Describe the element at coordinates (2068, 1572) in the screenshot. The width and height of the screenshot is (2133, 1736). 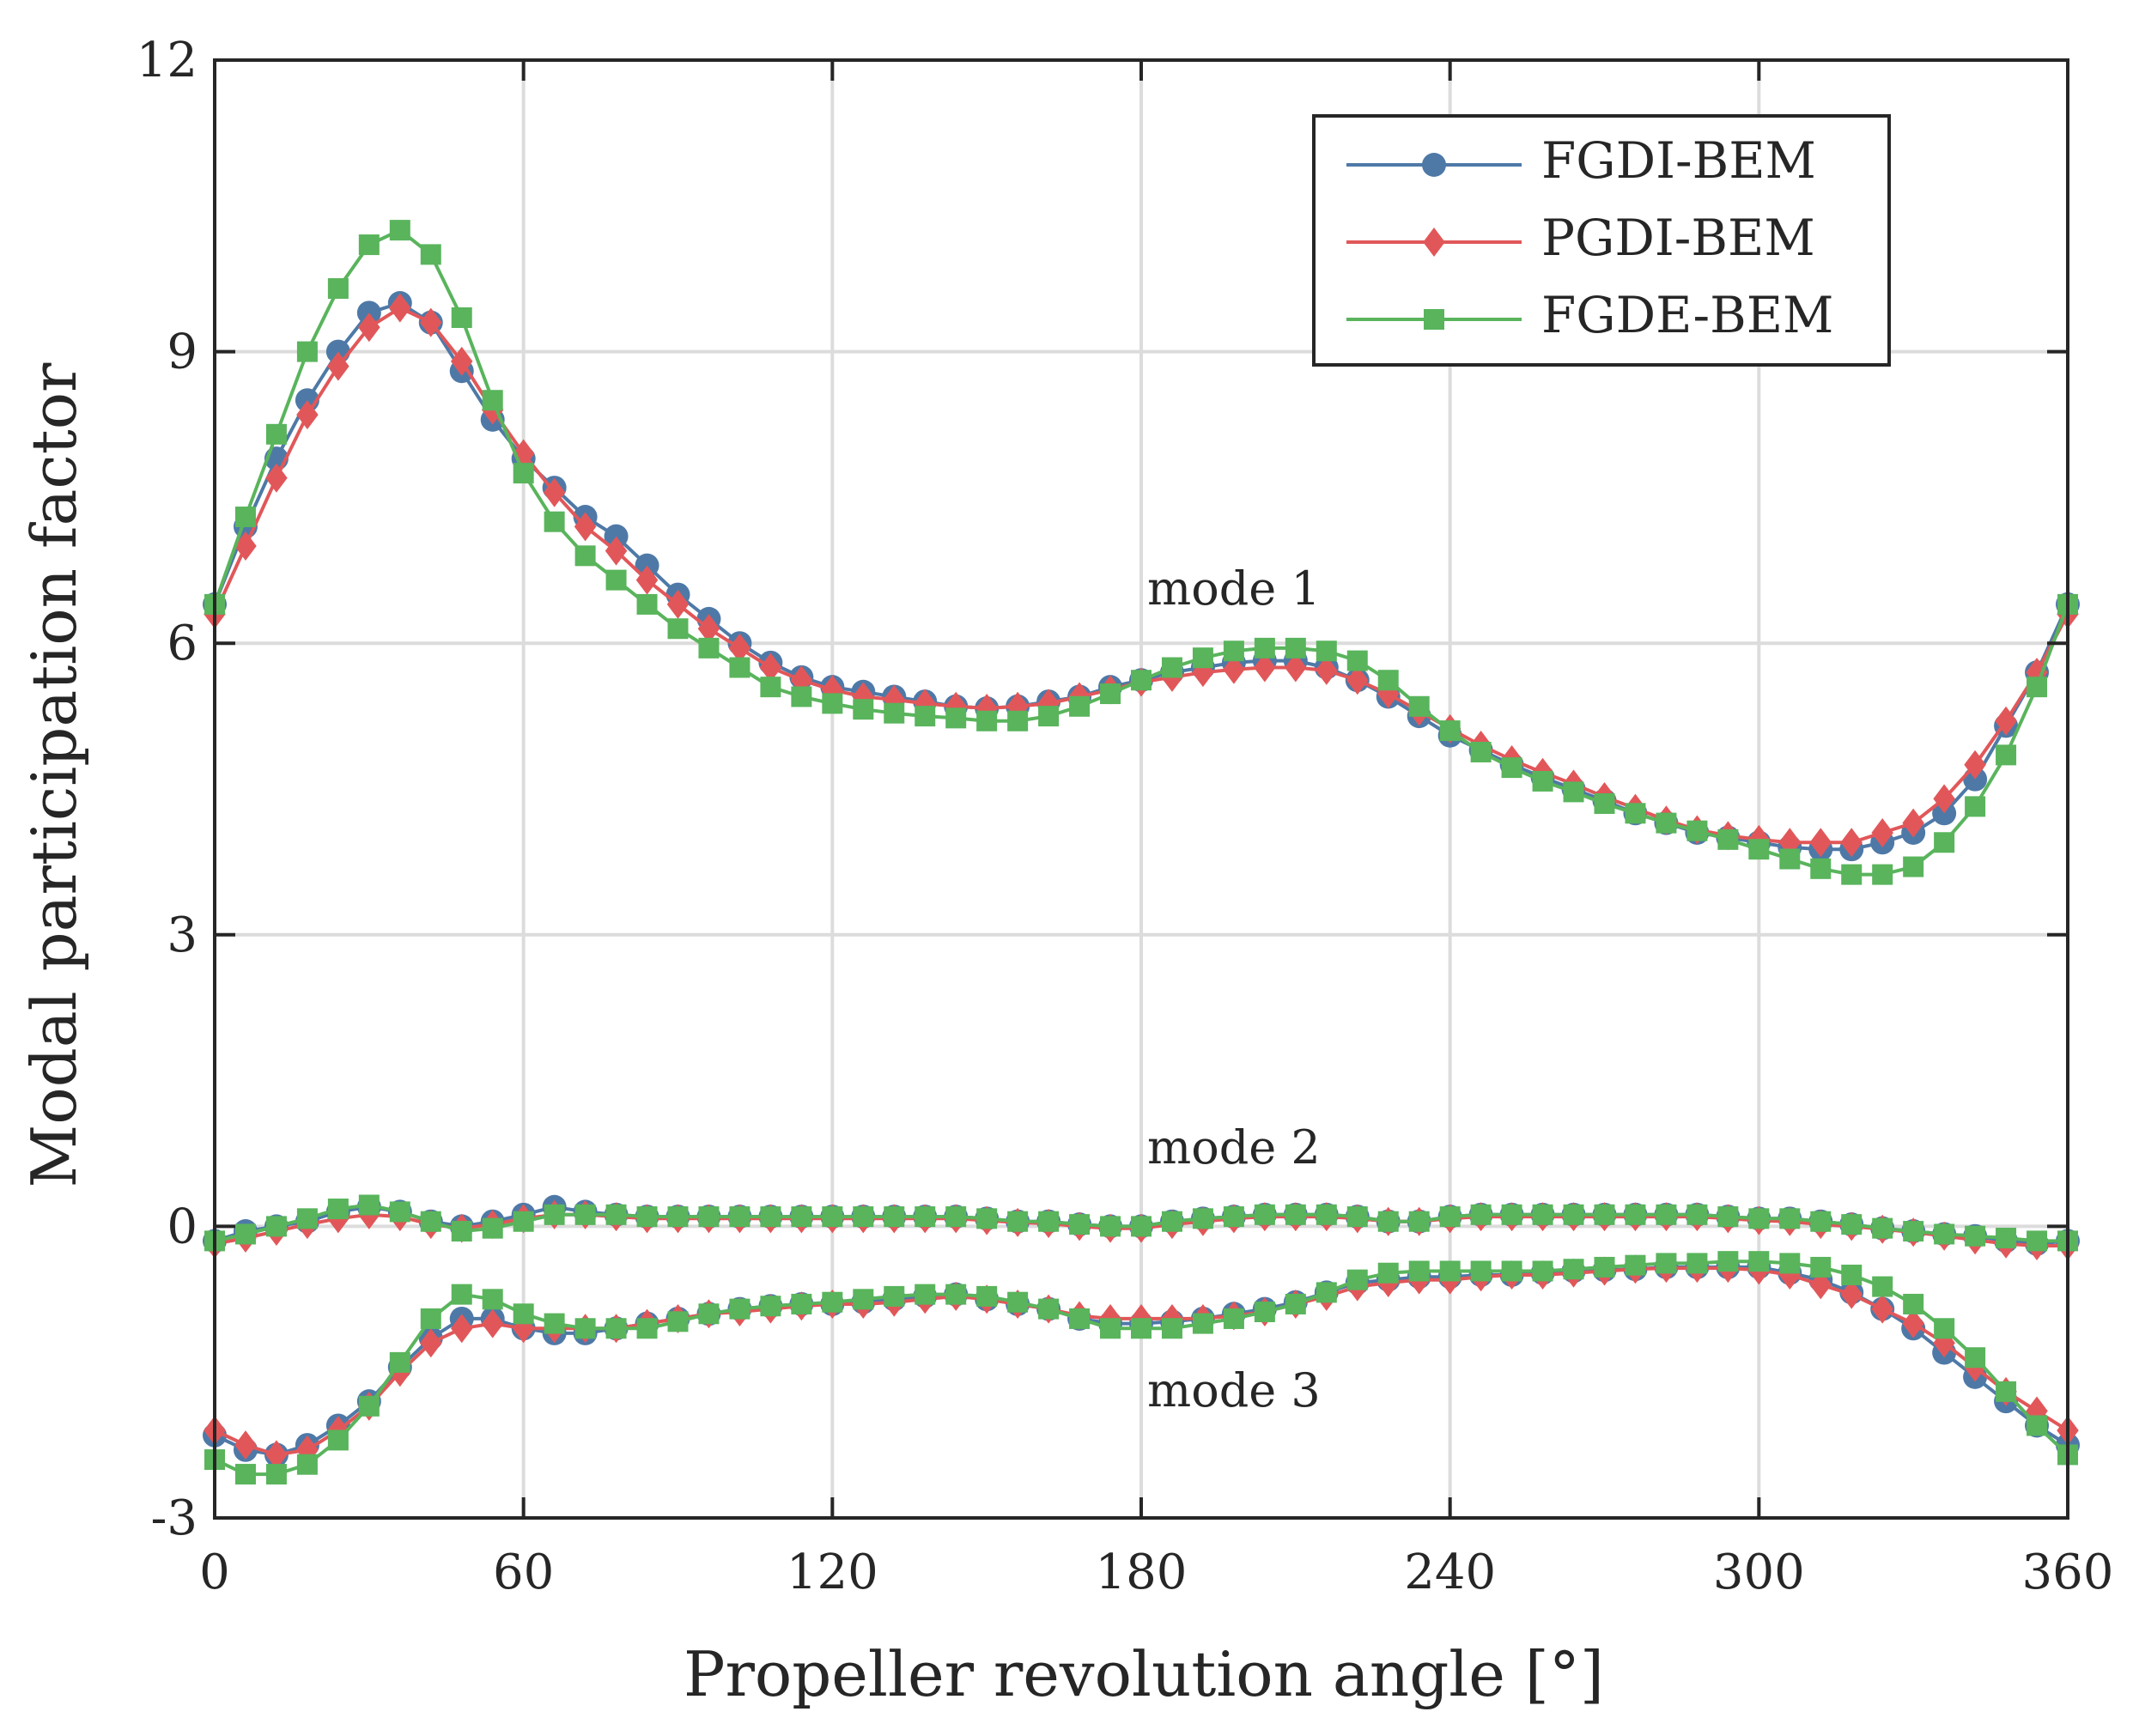
I see `x-tick-label: 360` at that location.